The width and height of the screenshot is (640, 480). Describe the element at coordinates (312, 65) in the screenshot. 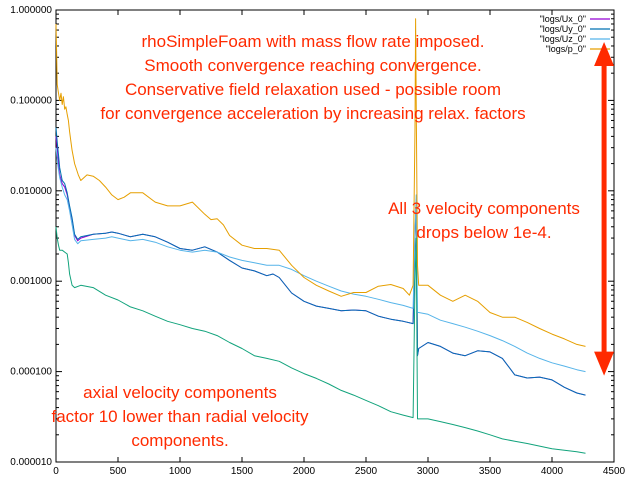

I see `title-line-2: Smooth convergence reaching convergence.` at that location.